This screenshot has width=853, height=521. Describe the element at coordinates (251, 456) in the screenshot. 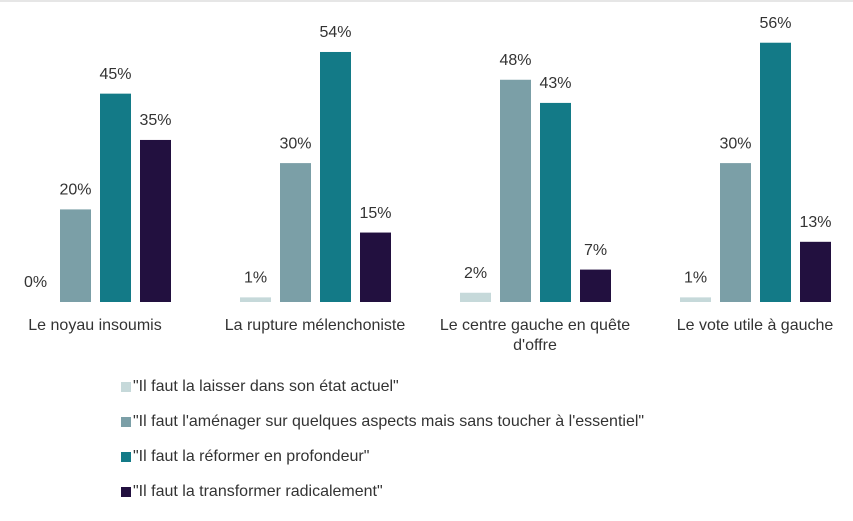

I see `legend-label: "Il faut la réformer en profondeur"` at that location.